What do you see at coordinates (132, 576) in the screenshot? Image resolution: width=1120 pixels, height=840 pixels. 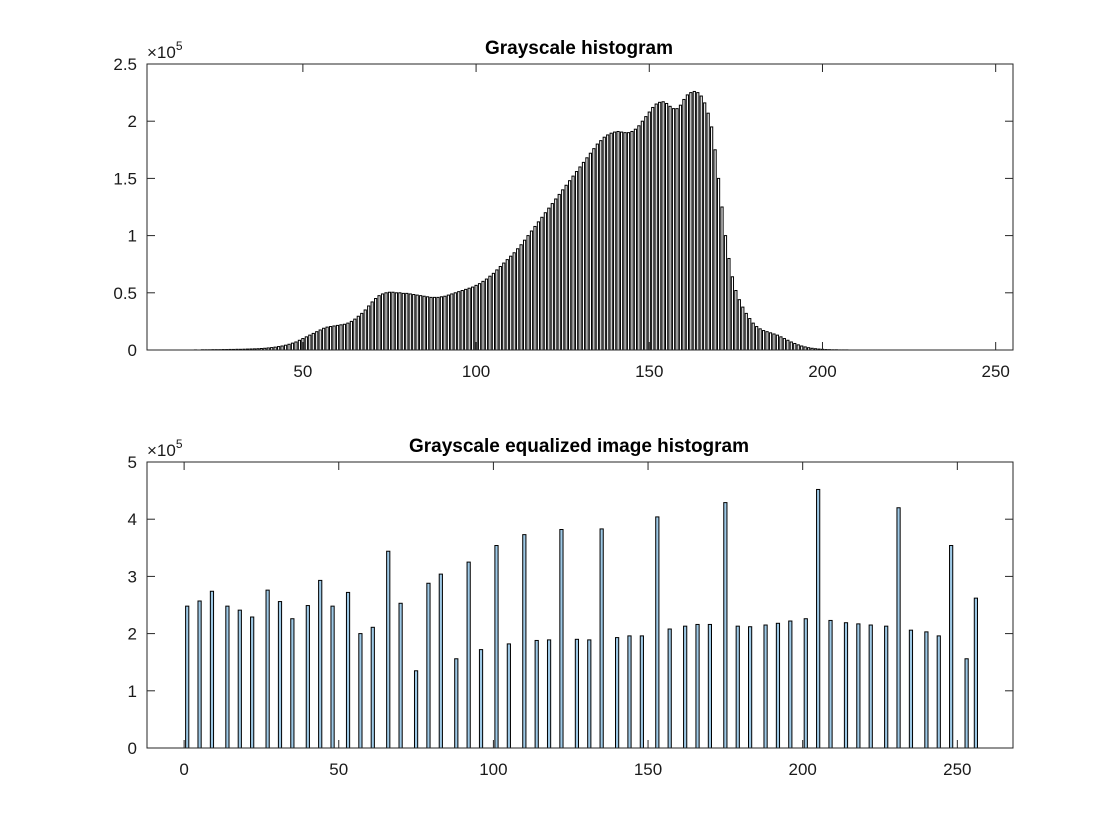 I see `y-tick-label: 3` at bounding box center [132, 576].